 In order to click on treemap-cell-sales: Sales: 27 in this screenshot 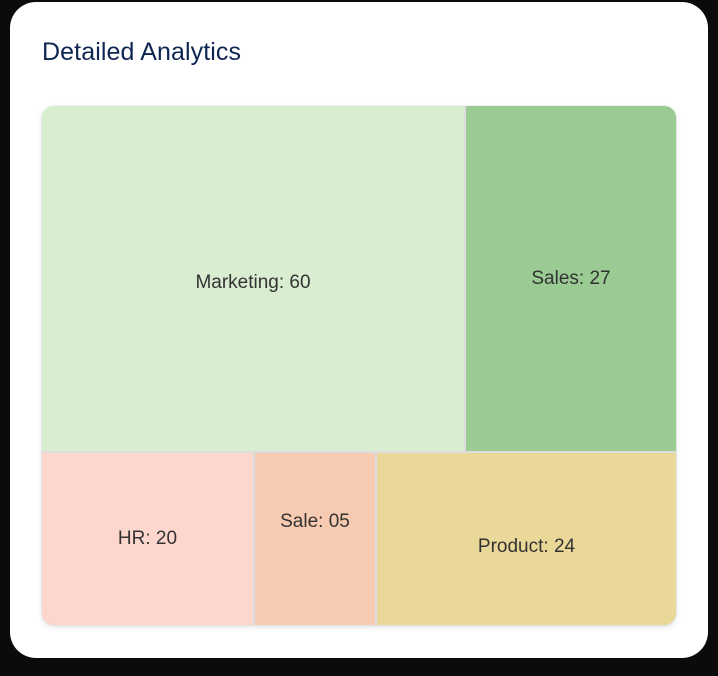, I will do `click(571, 278)`.